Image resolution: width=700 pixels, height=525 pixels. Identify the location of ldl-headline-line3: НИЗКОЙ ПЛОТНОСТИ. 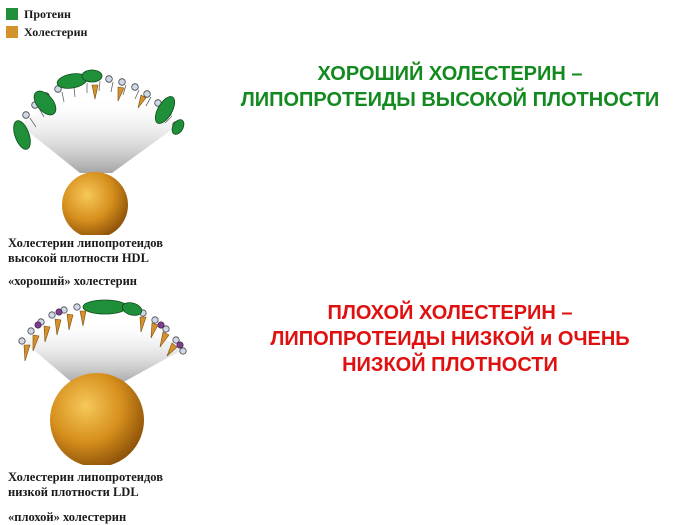
(450, 365).